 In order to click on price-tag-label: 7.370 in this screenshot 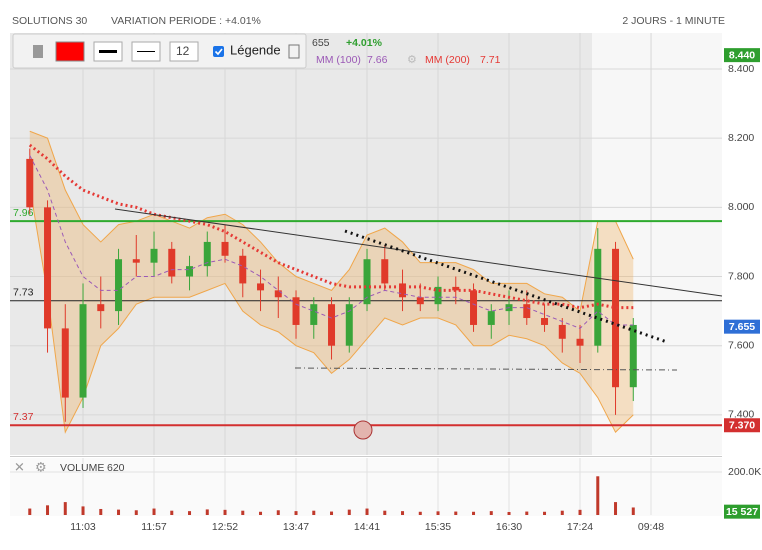, I will do `click(742, 426)`.